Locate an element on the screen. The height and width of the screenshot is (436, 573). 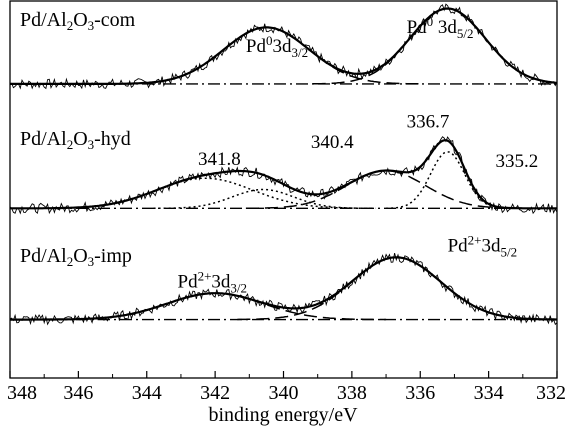
x-tick-label: 332 is located at coordinates (551, 393).